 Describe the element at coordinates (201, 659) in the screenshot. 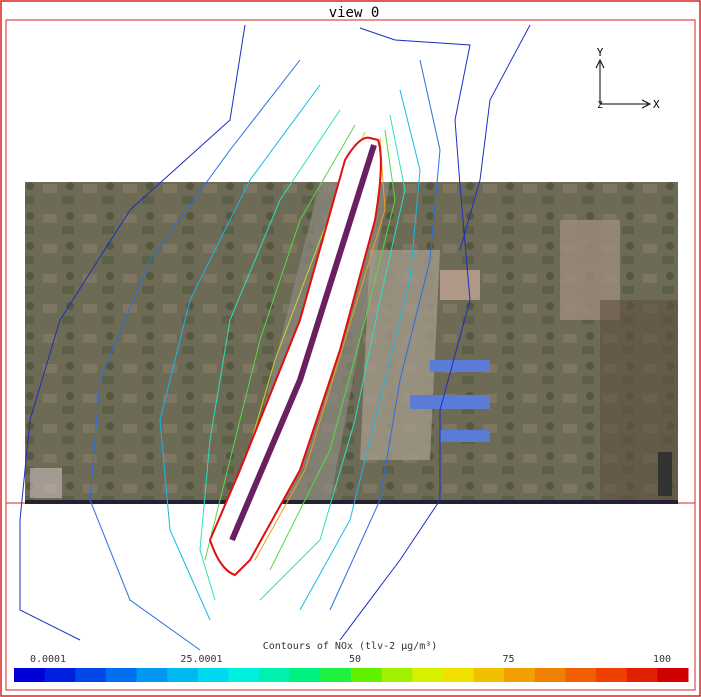

I see `colorbar-tick-label: 25.0001` at that location.